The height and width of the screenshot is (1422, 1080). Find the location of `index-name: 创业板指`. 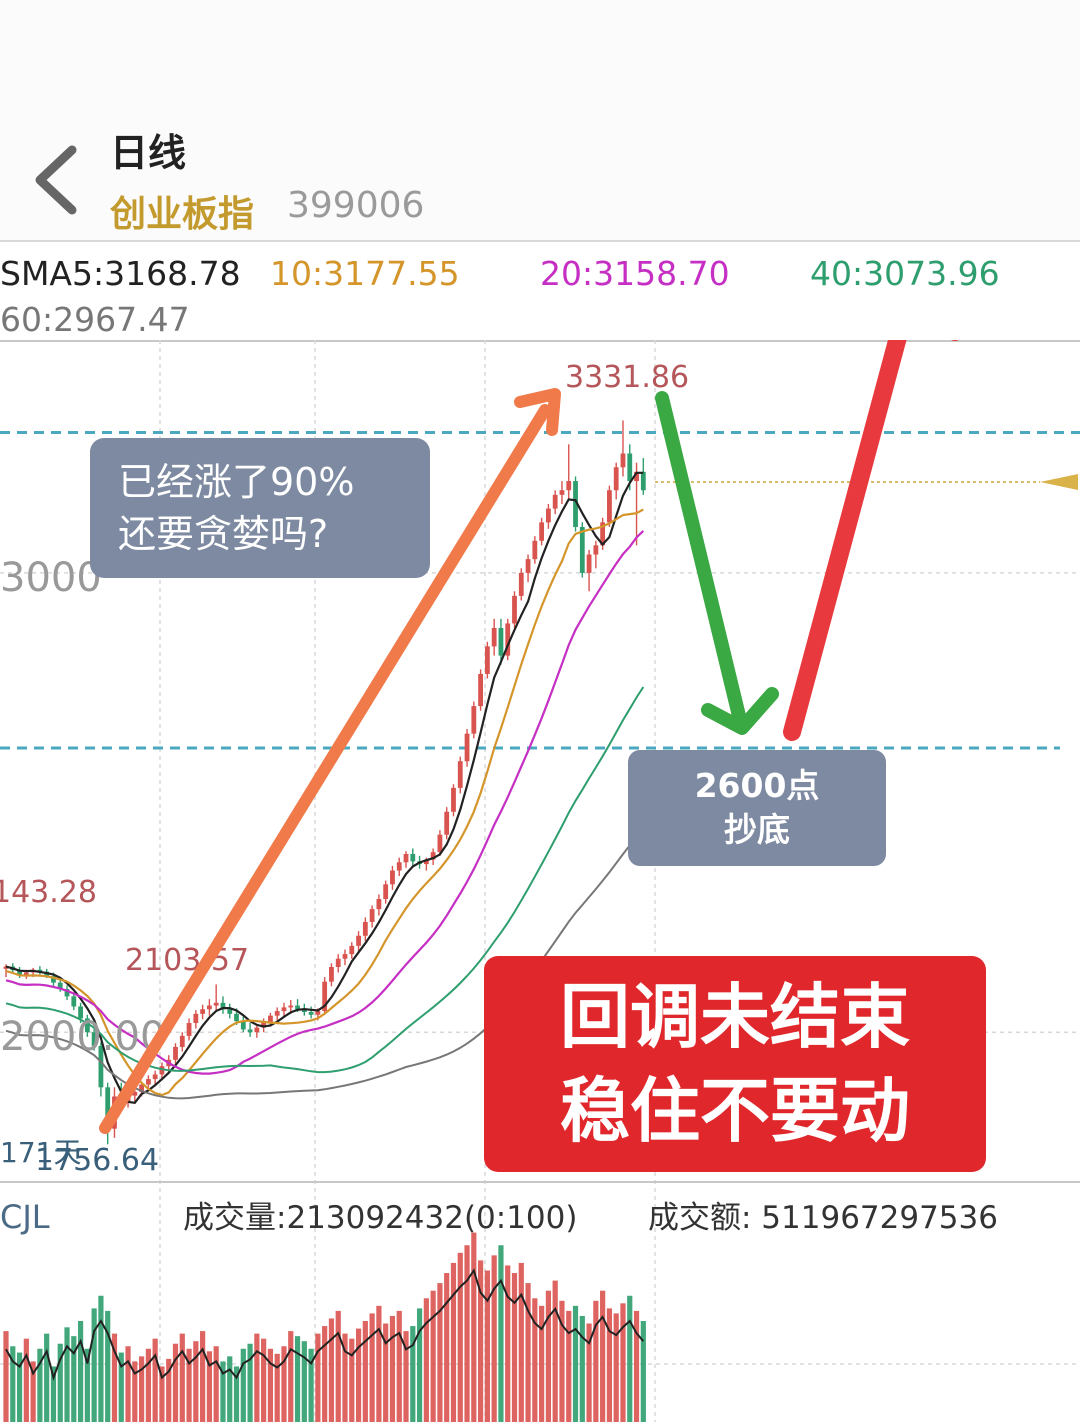

index-name: 创业板指 is located at coordinates (182, 214).